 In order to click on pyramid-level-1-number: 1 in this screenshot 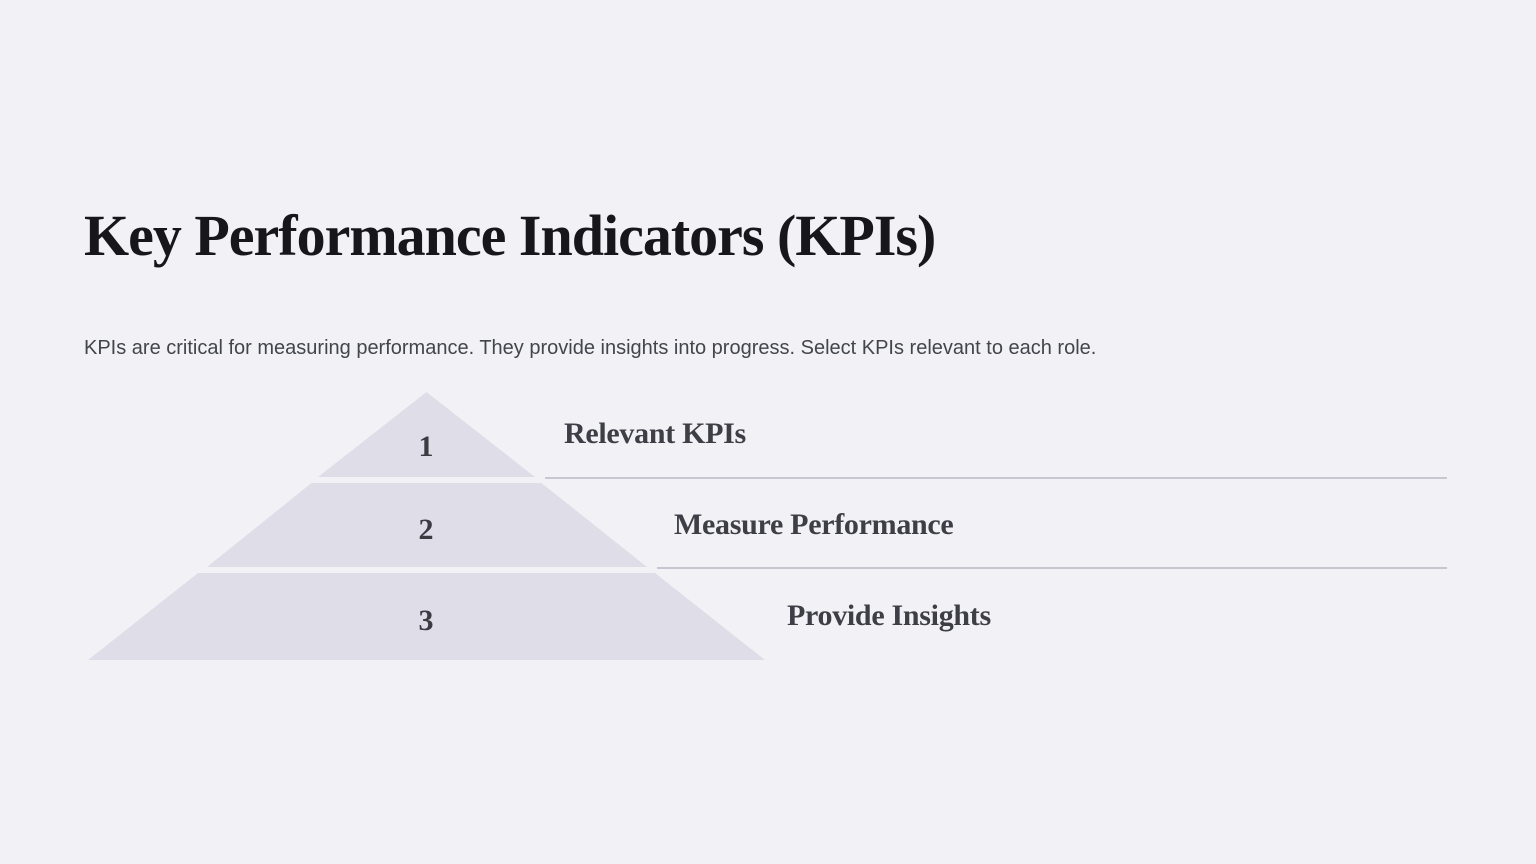, I will do `click(426, 446)`.